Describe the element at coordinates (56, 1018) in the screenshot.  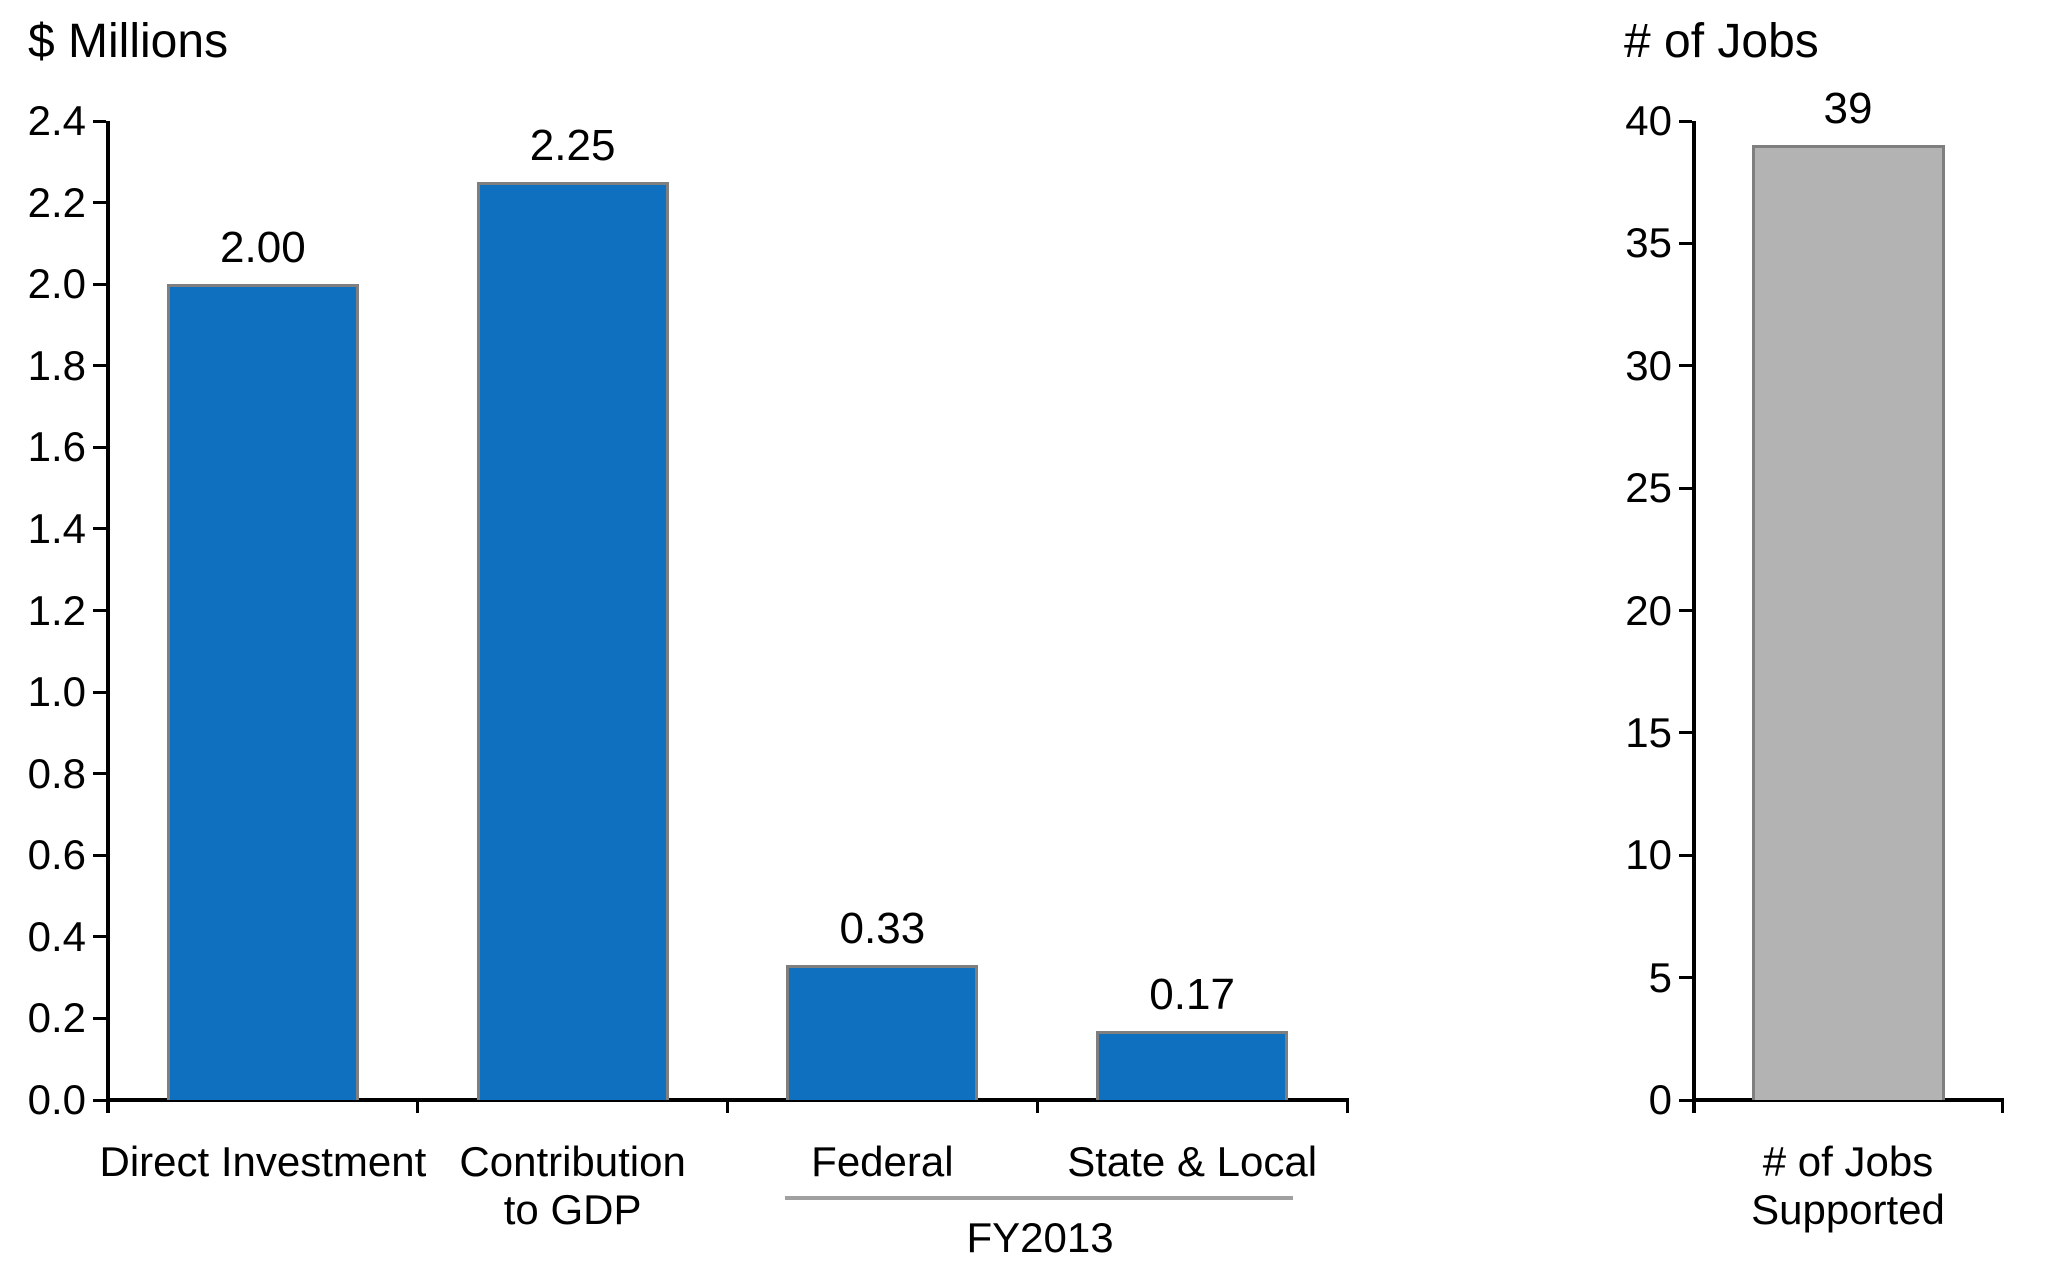
I see `y-tick-label: 0.2` at that location.